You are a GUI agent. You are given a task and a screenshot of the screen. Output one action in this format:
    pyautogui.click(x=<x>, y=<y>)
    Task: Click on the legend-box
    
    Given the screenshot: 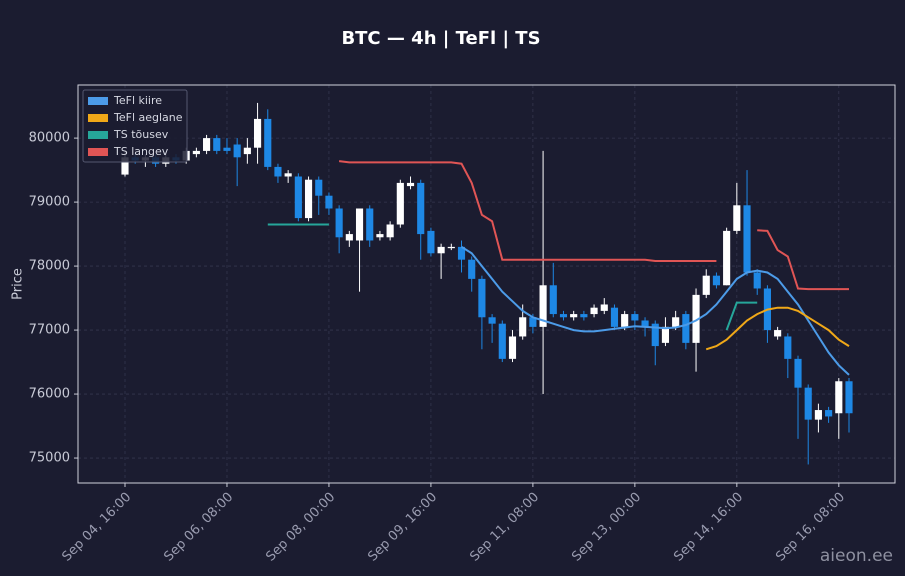 What is the action you would take?
    pyautogui.click(x=135, y=126)
    